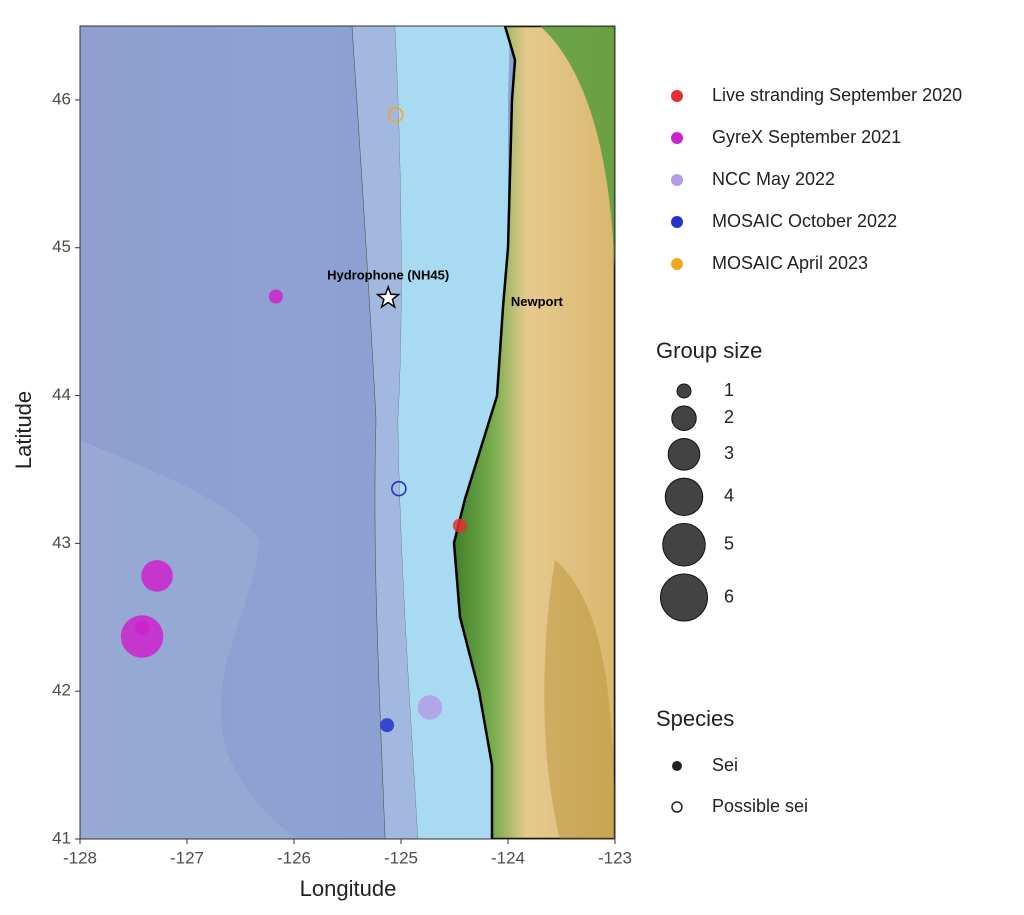 This screenshot has width=1024, height=915. I want to click on x-tick-label: -127, so click(187, 857).